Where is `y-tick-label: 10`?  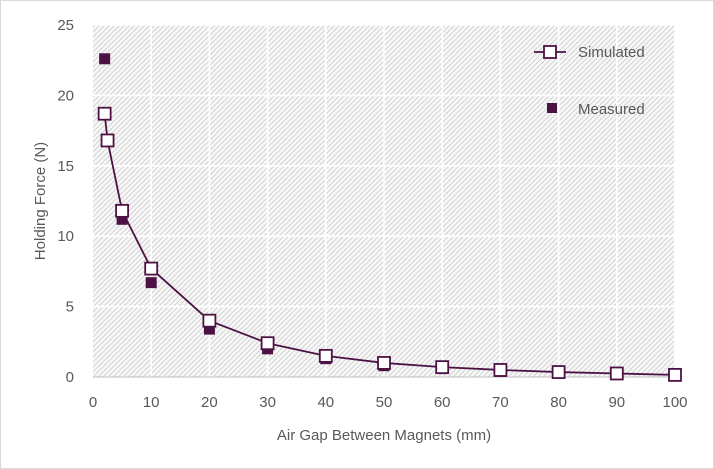
y-tick-label: 10 is located at coordinates (65, 236).